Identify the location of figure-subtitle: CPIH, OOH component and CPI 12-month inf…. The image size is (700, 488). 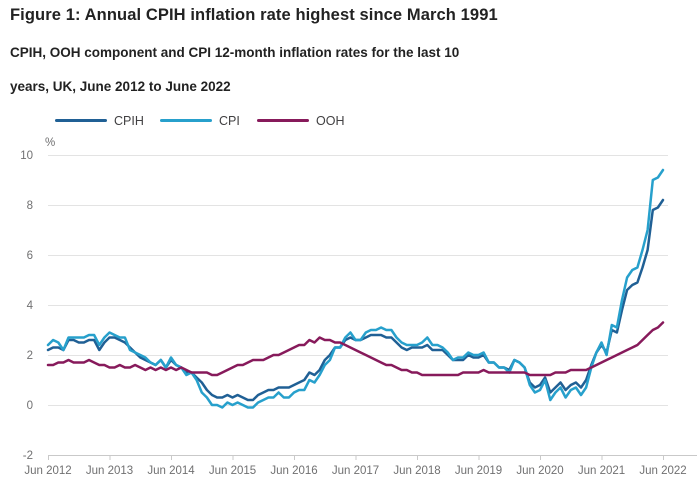
(270, 70).